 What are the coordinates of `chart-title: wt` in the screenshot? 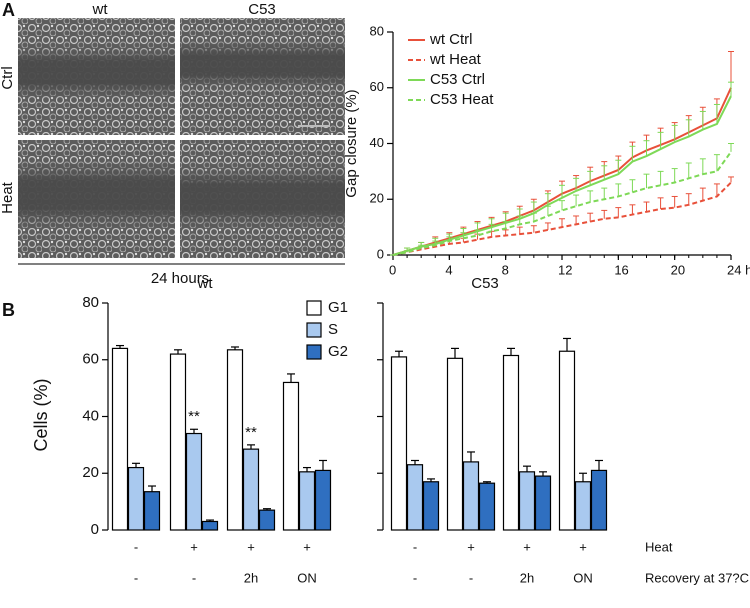 It's located at (205, 283).